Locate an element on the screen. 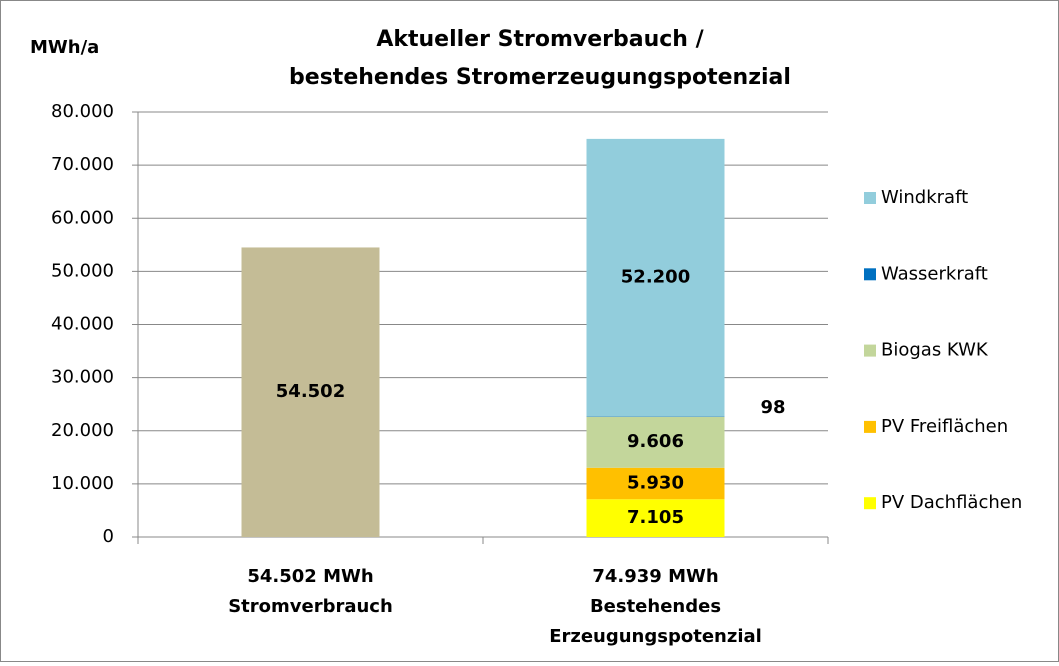 This screenshot has height=666, width=1059. data-label: 54.502 is located at coordinates (310, 391).